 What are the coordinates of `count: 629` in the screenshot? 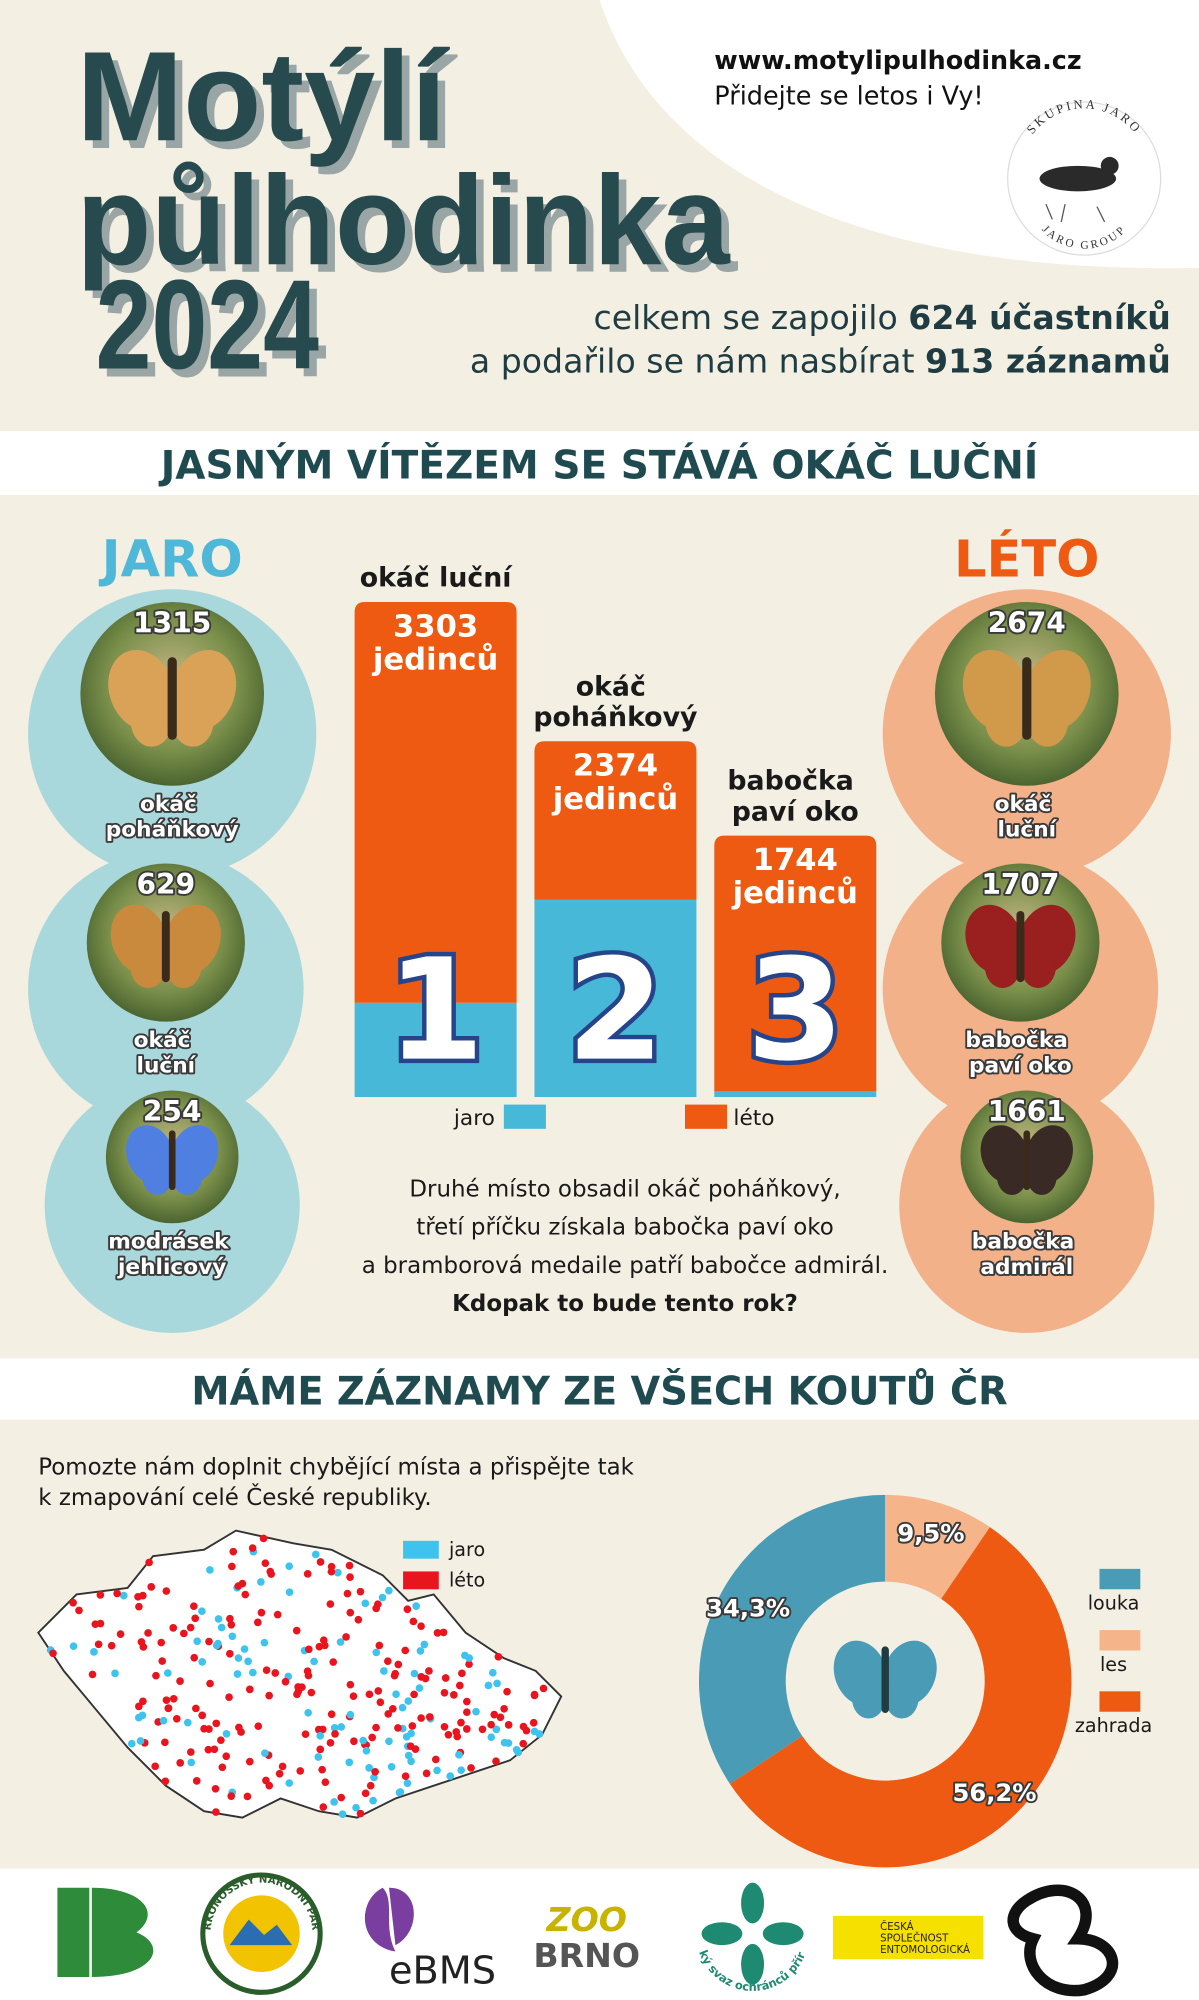 It's located at (166, 884).